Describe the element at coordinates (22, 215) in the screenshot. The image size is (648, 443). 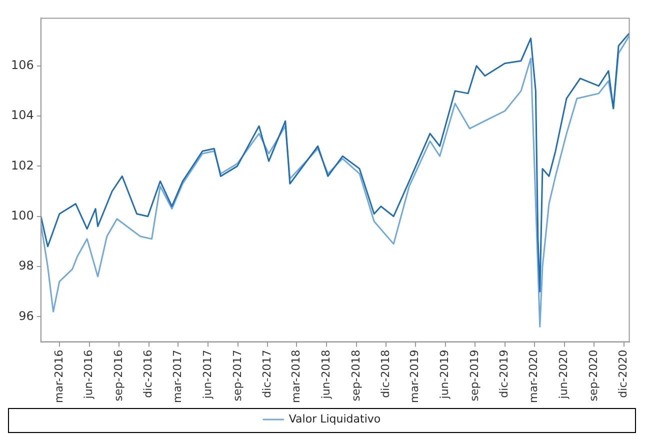
I see `y-tick-label: 100` at that location.